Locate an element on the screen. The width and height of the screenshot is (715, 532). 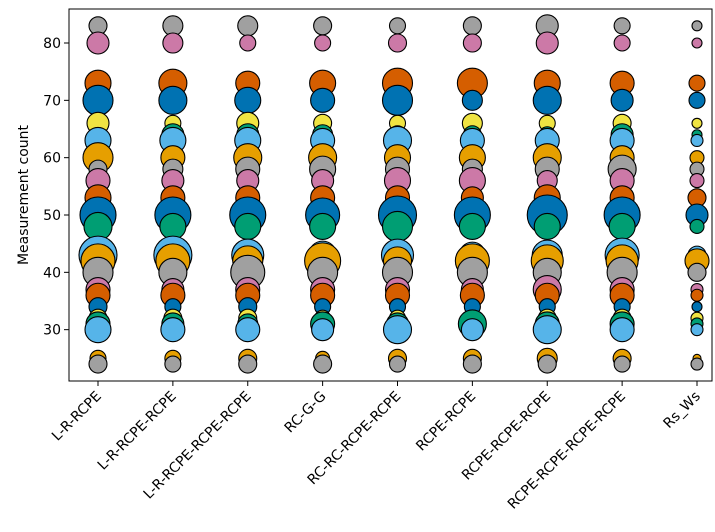
x-tick-label-3: RC-G-G is located at coordinates (306, 413).